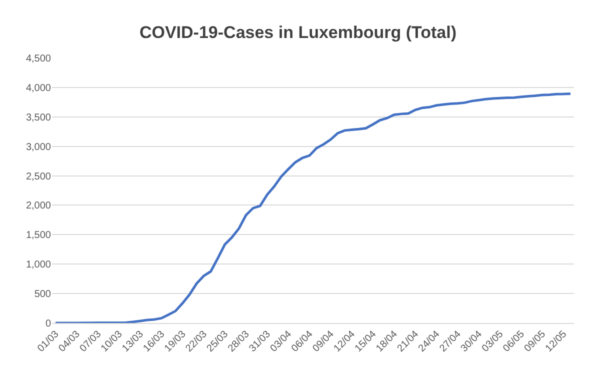 The width and height of the screenshot is (596, 373). Describe the element at coordinates (298, 32) in the screenshot. I see `chart-title: COVID-19-Cases in Luxembourg (Total)` at that location.